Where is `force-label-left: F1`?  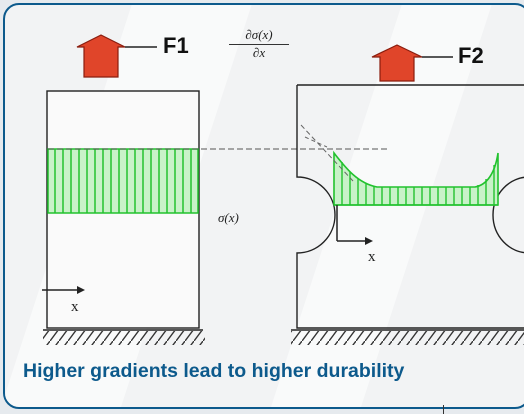 force-label-left: F1 is located at coordinates (176, 45).